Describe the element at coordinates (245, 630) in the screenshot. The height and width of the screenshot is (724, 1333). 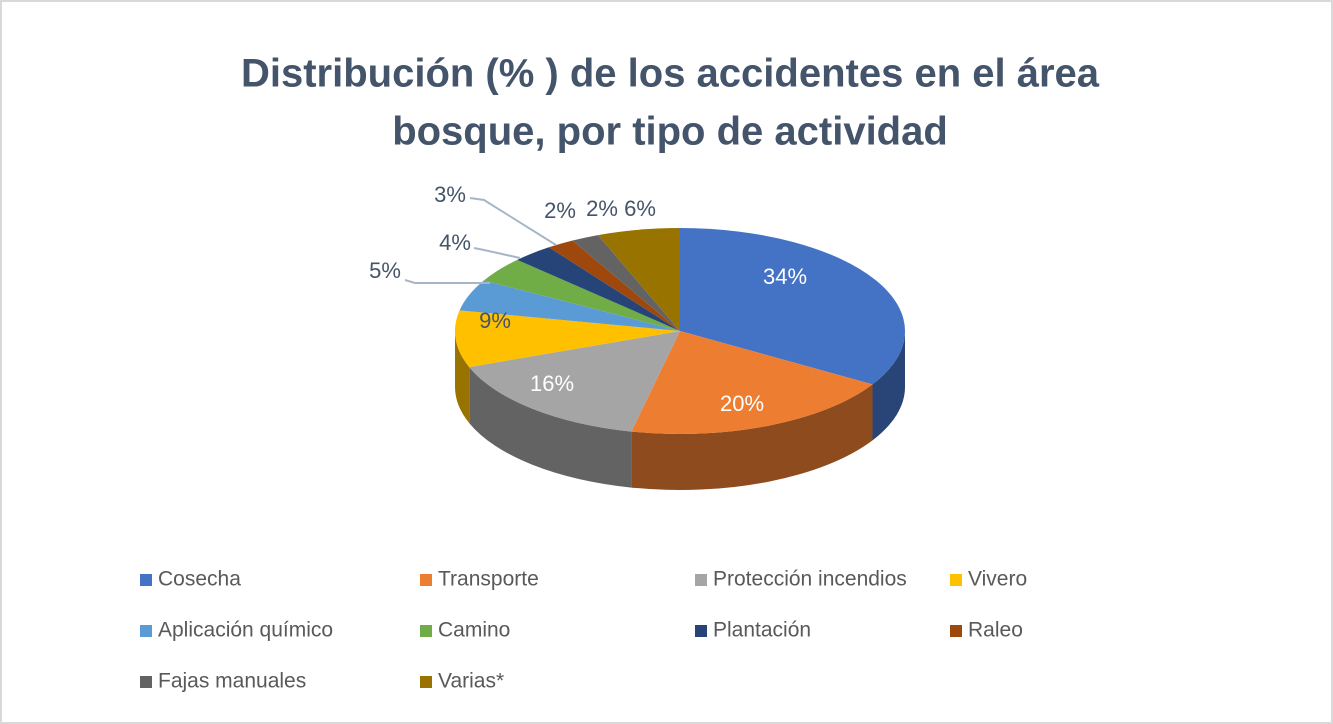
I see `legend-label: Aplicación químico` at that location.